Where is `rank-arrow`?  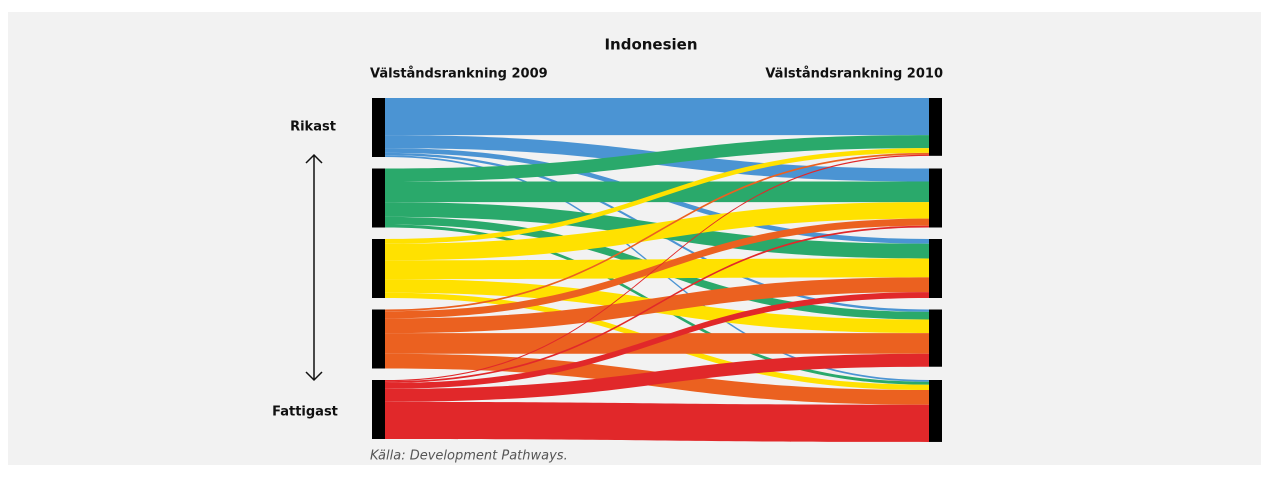
rank-arrow is located at coordinates (314, 267).